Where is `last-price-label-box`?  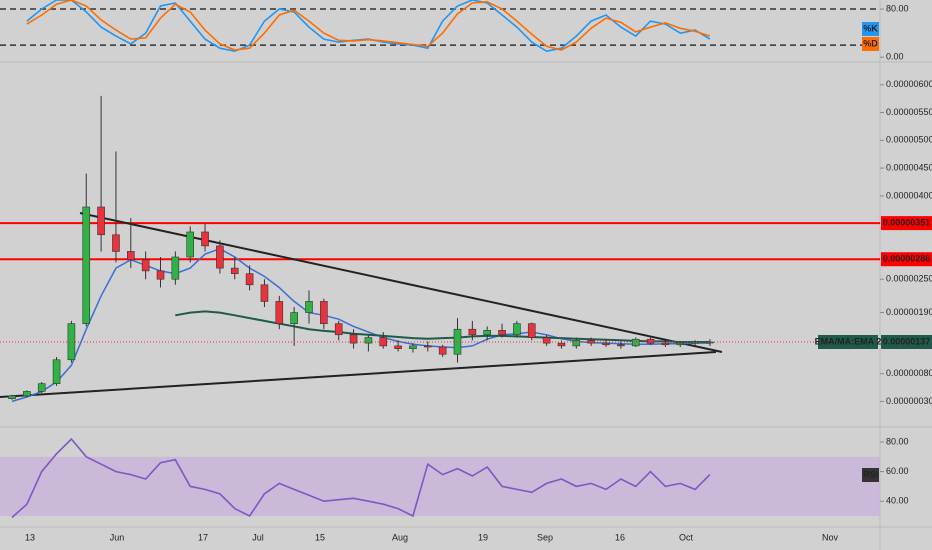
last-price-label-box is located at coordinates (906, 342).